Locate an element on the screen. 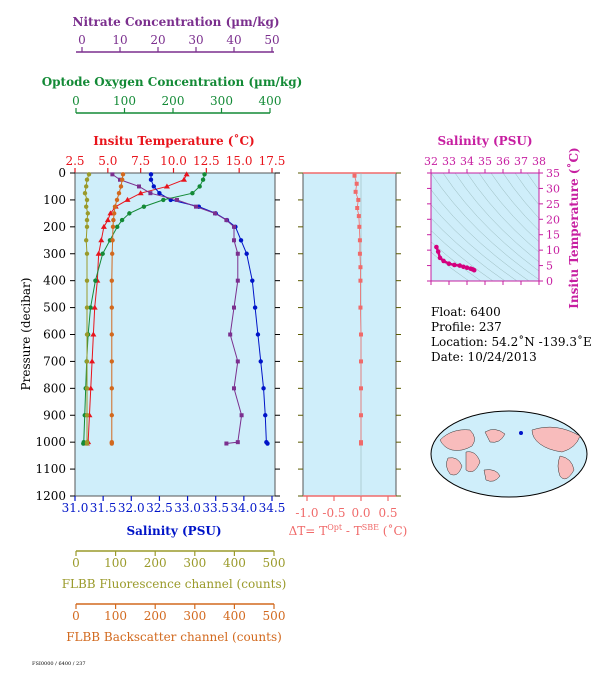 This screenshot has width=608, height=684. ts-temperature-tick-label: 30 is located at coordinates (553, 188).